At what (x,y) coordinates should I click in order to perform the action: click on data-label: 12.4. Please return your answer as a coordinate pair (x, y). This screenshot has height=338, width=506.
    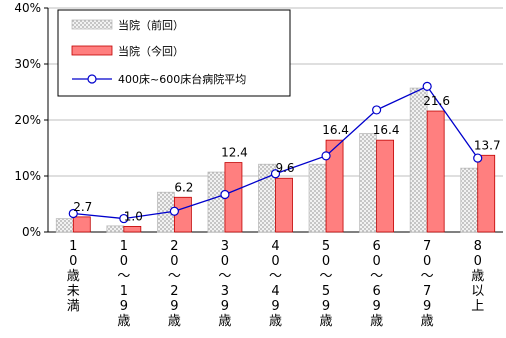
    Looking at the image, I should click on (234, 153).